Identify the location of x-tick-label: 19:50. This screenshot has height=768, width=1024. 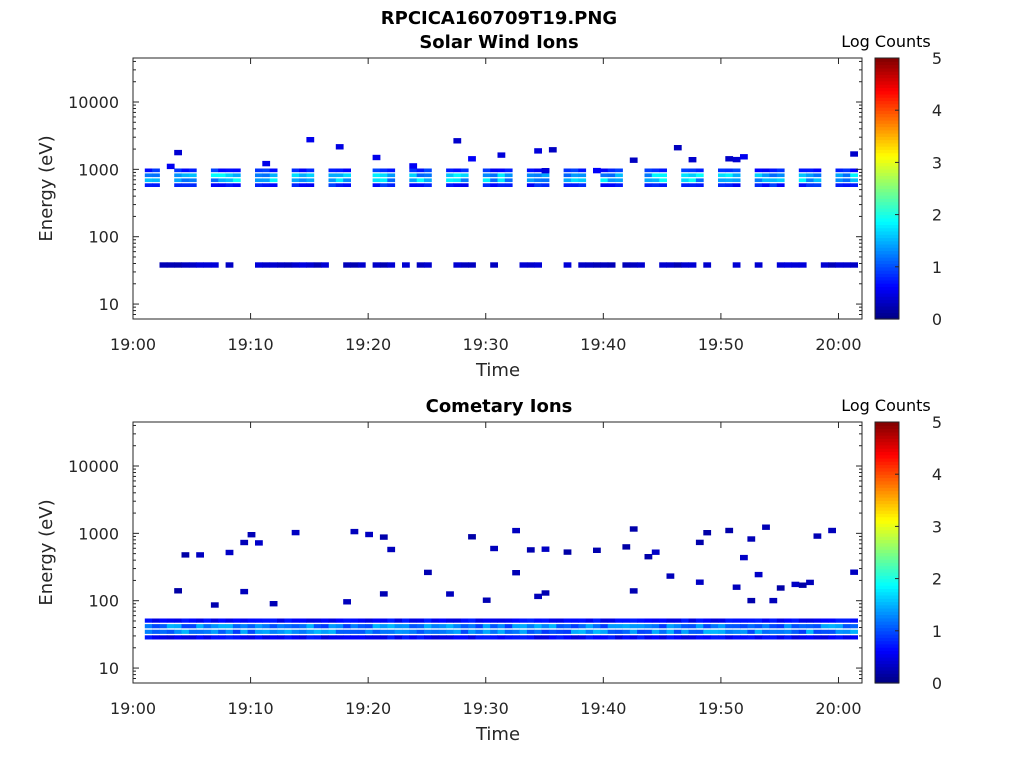
(721, 344).